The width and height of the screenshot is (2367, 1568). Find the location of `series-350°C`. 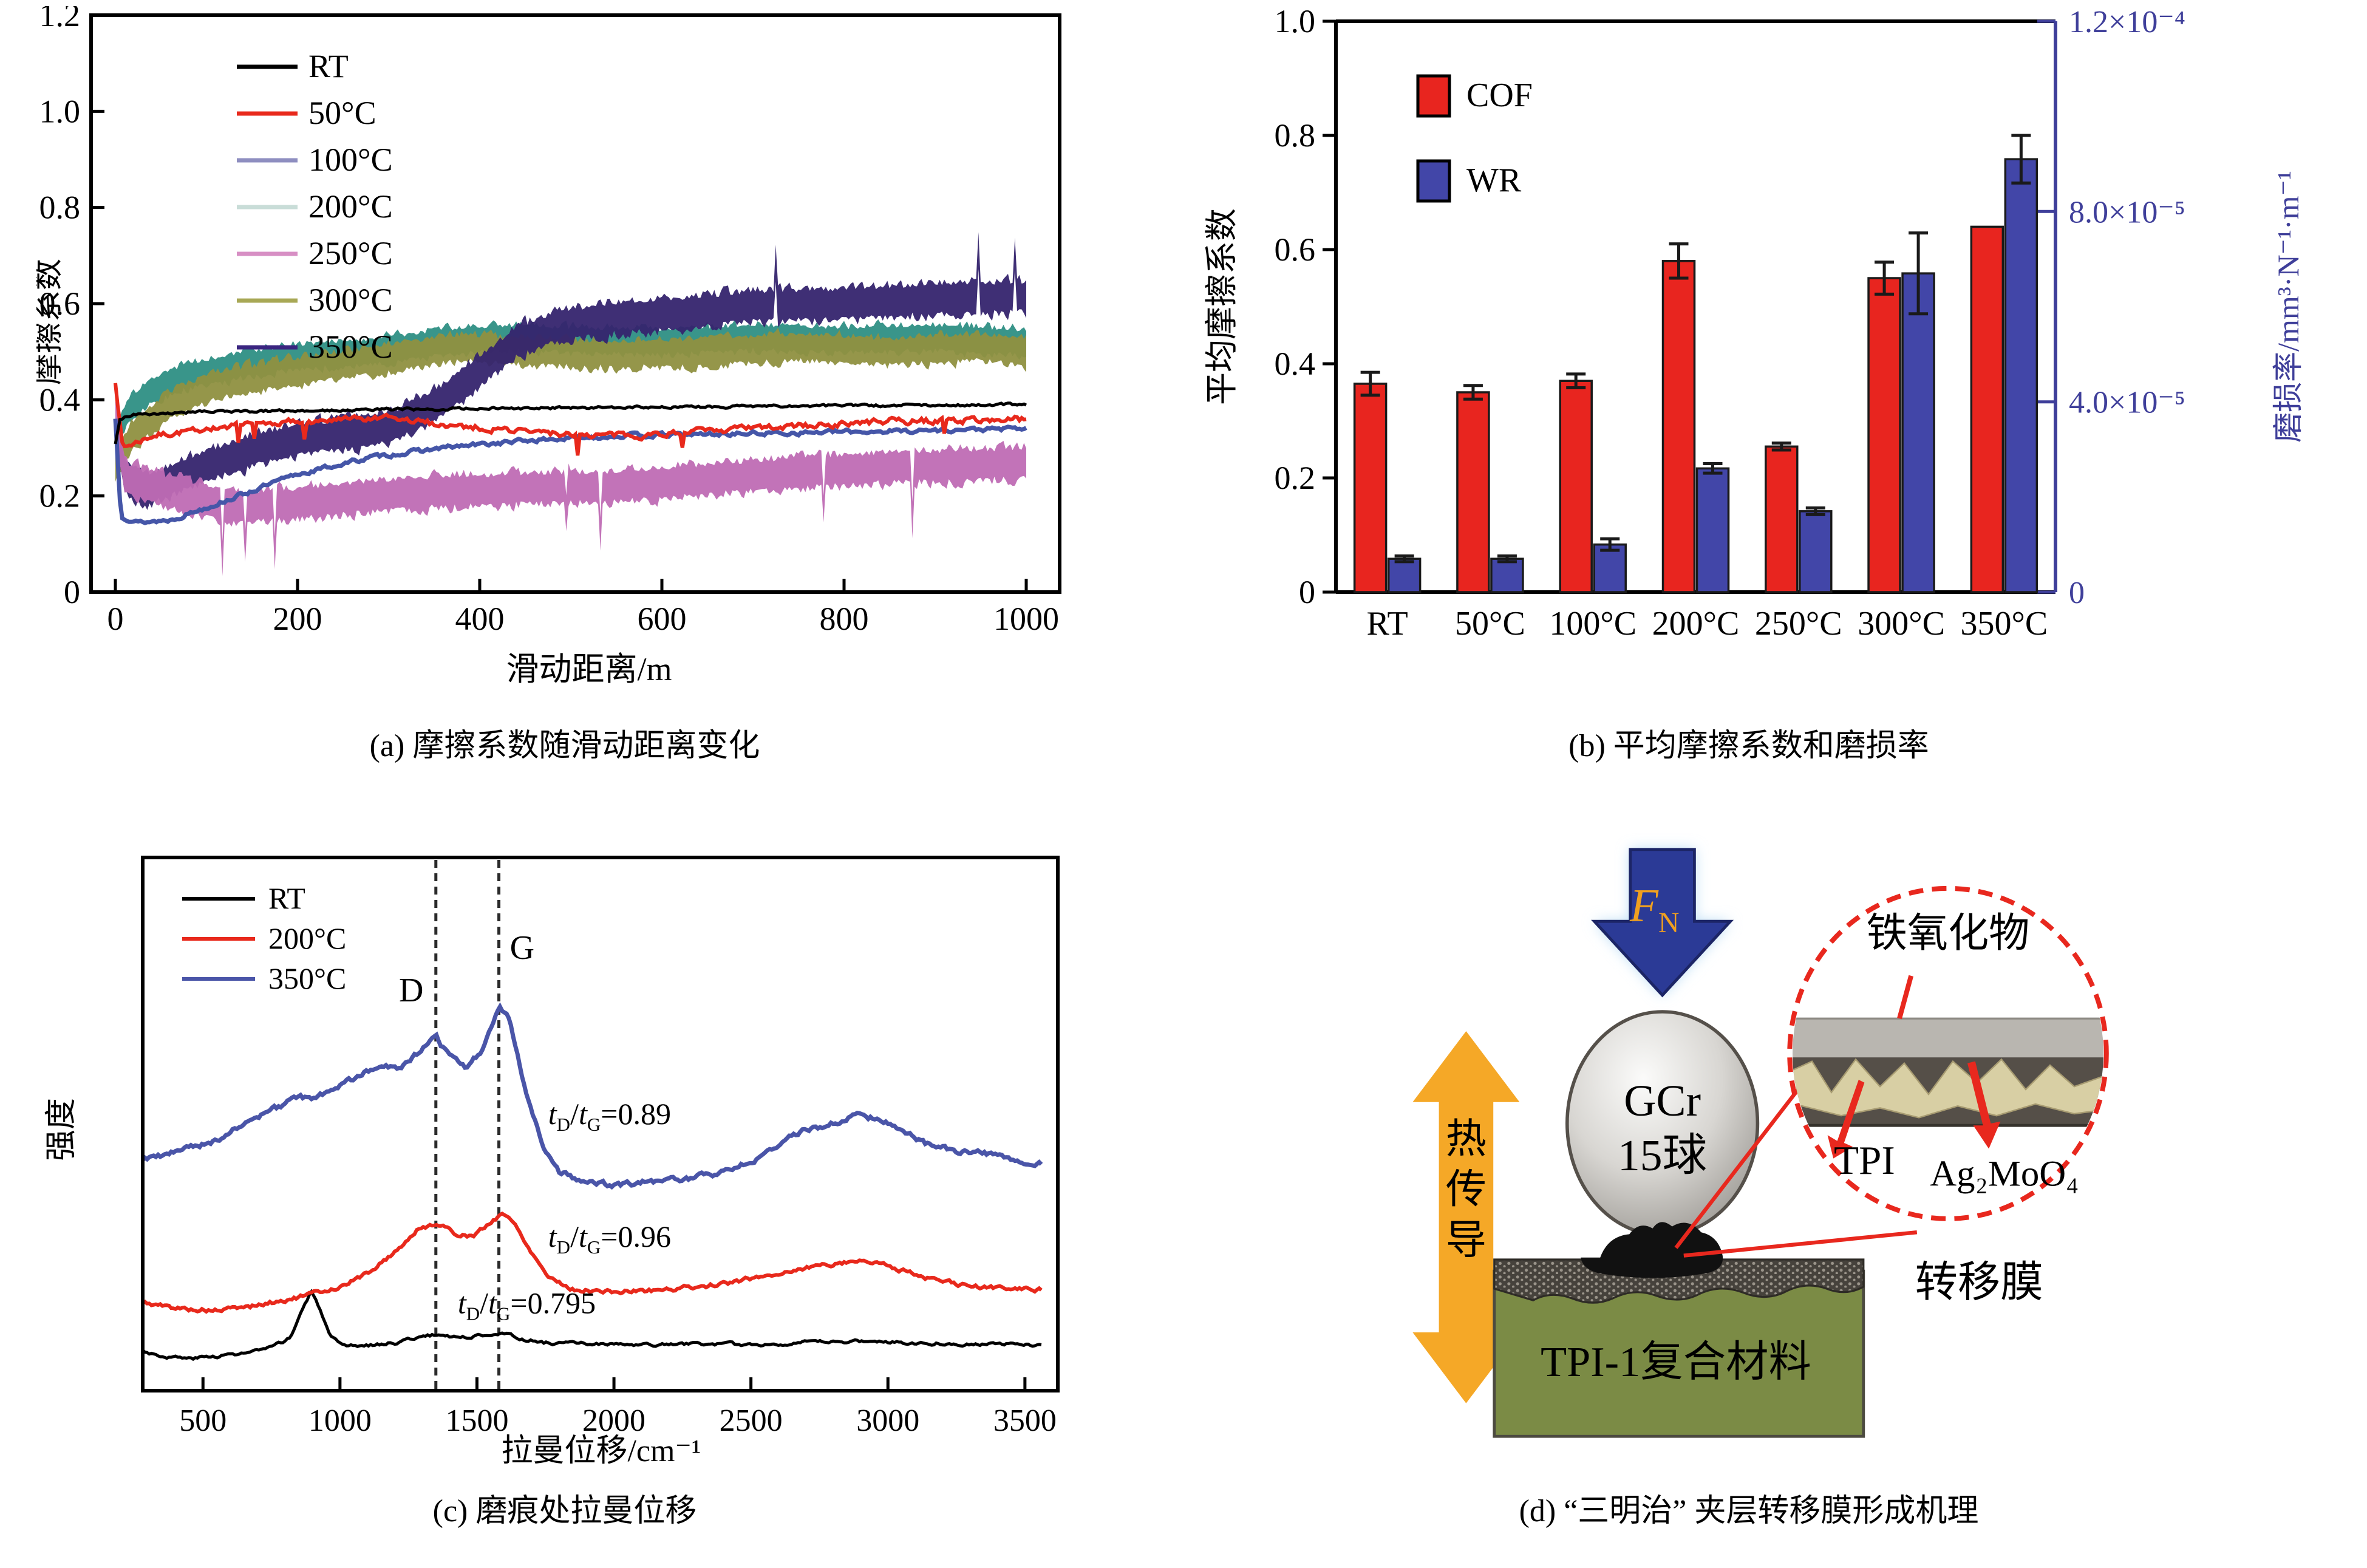

series-350°C is located at coordinates (570, 371).